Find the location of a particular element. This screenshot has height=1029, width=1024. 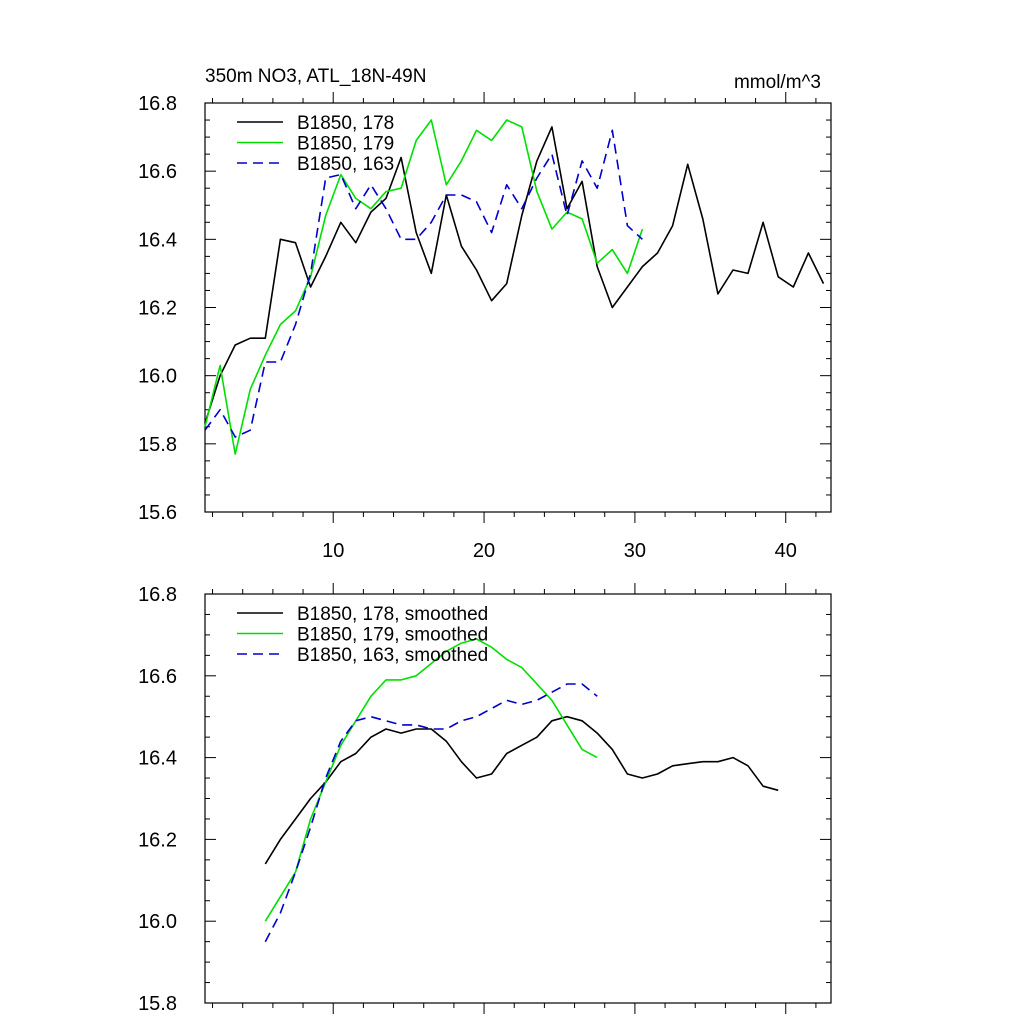

chart-2-y-tick-label: 16.6 is located at coordinates (157, 677).